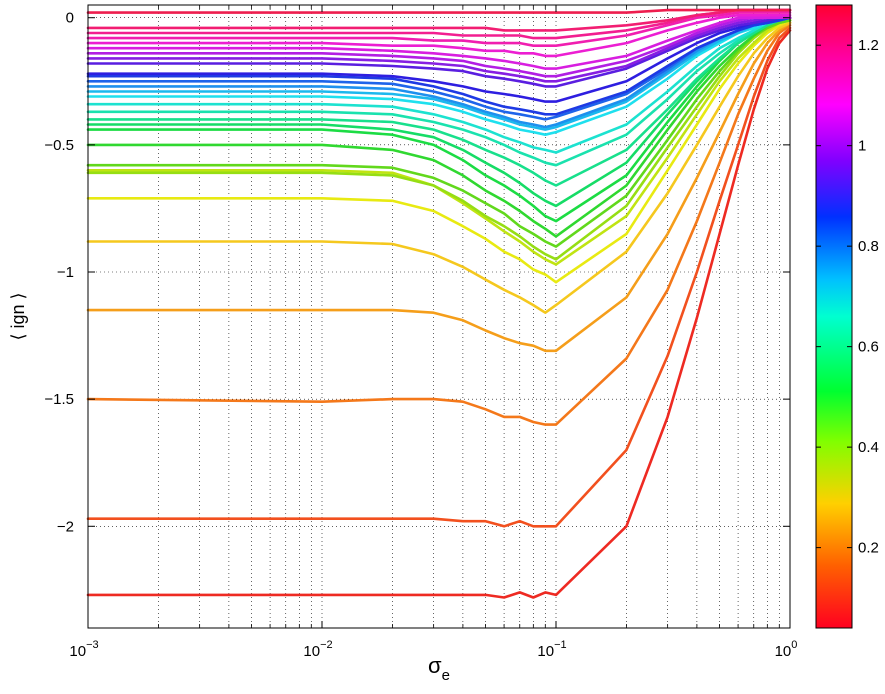  I want to click on colorbar-tick-label: 0.8, so click(868, 246).